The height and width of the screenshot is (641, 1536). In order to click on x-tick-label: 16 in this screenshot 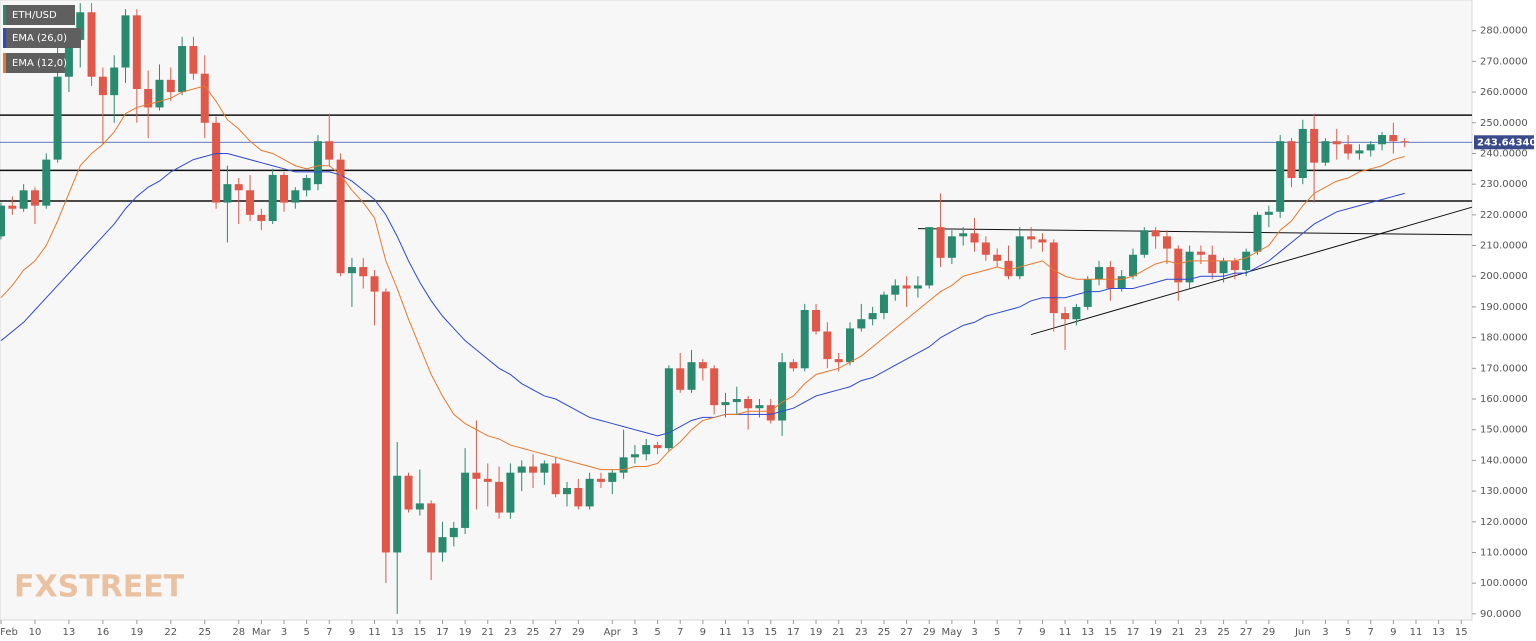, I will do `click(103, 632)`.